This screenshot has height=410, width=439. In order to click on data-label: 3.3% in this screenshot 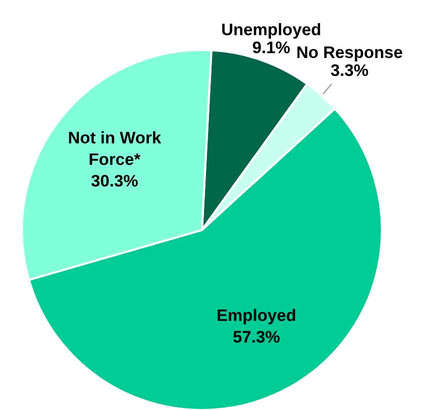, I will do `click(349, 70)`.